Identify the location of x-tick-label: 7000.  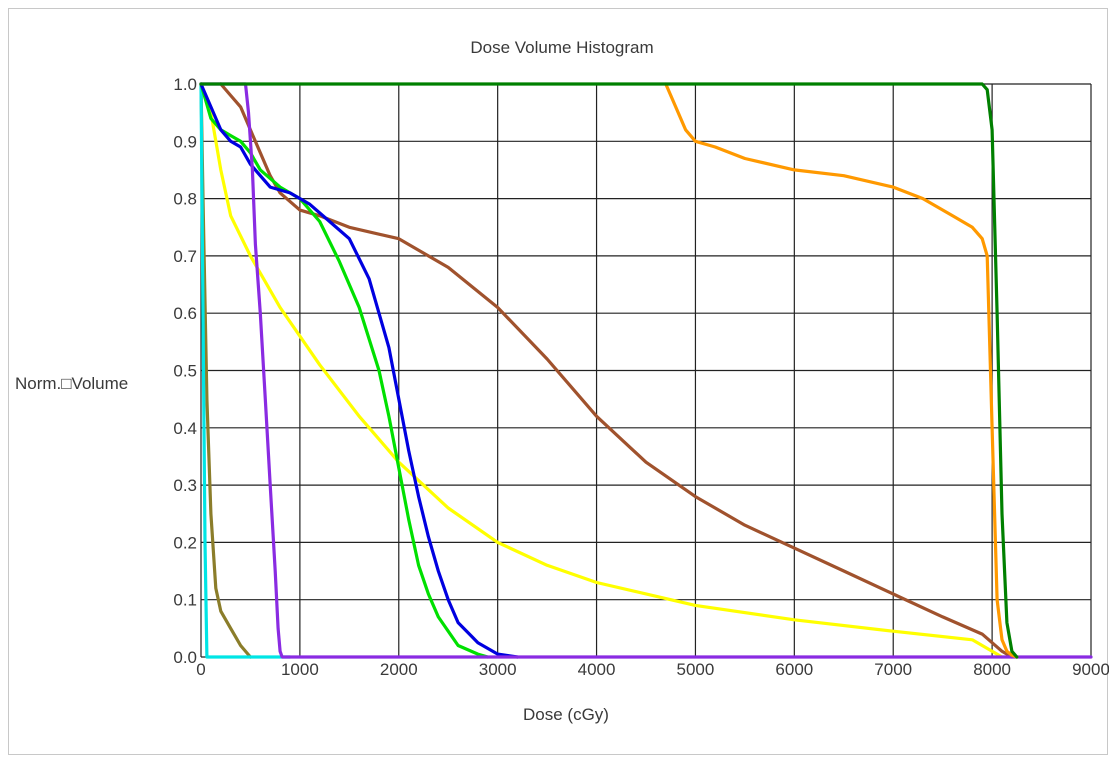
(893, 669).